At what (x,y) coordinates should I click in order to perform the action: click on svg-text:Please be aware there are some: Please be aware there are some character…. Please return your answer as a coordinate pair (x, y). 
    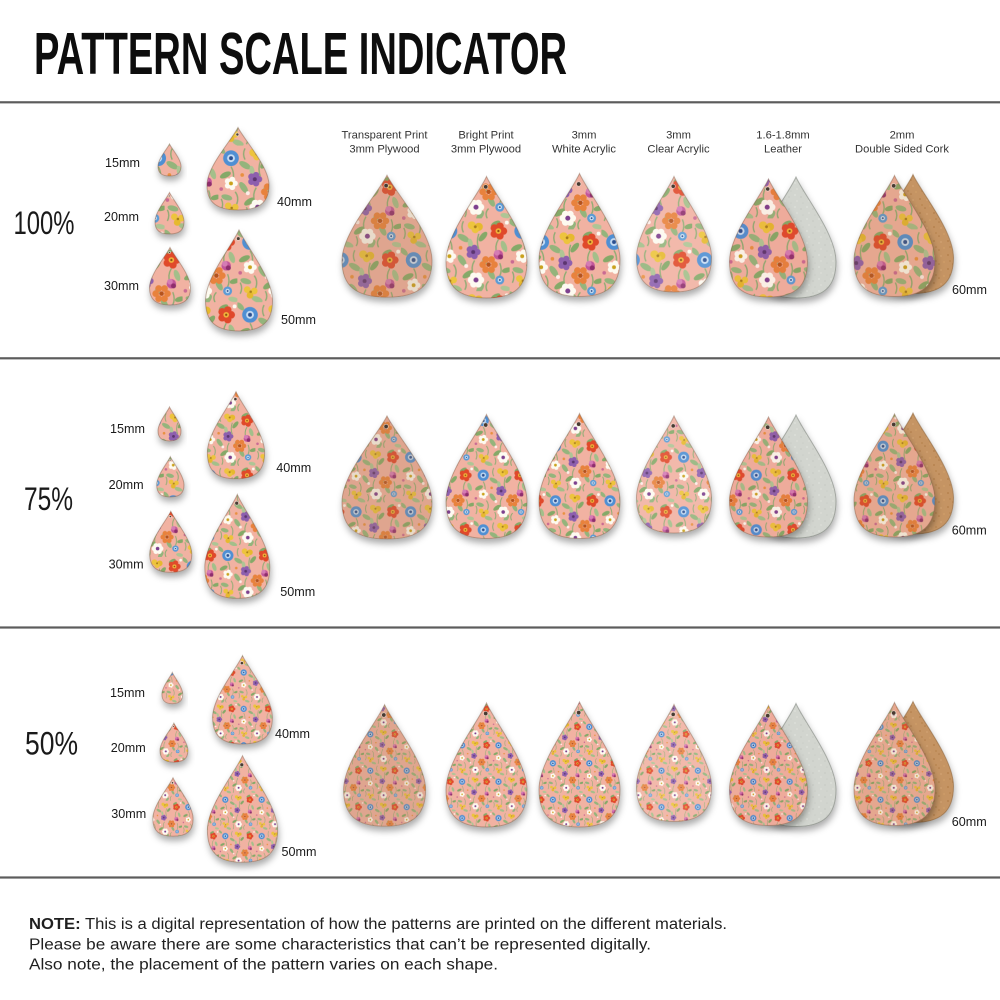
    Looking at the image, I should click on (340, 945).